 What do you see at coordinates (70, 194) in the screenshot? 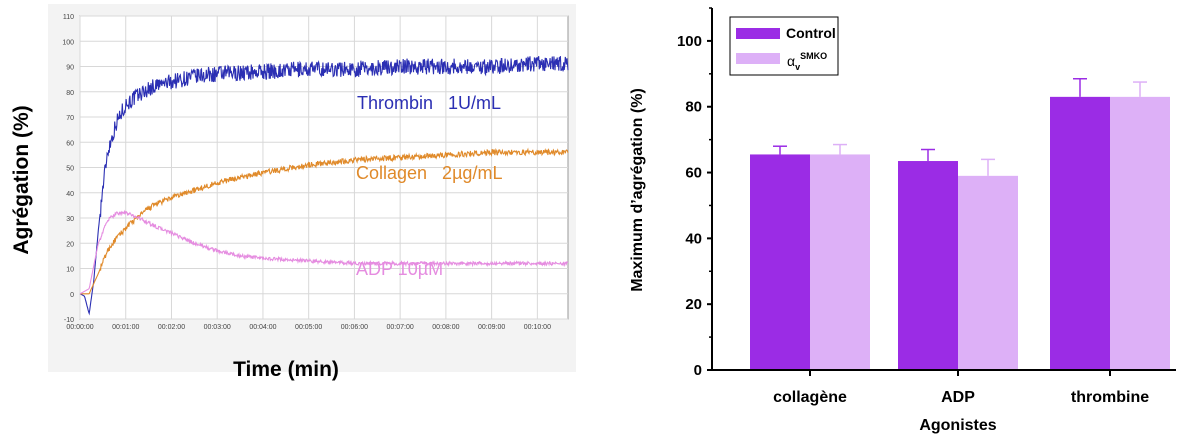
I see `line-chart-y-tick-label: 40` at bounding box center [70, 194].